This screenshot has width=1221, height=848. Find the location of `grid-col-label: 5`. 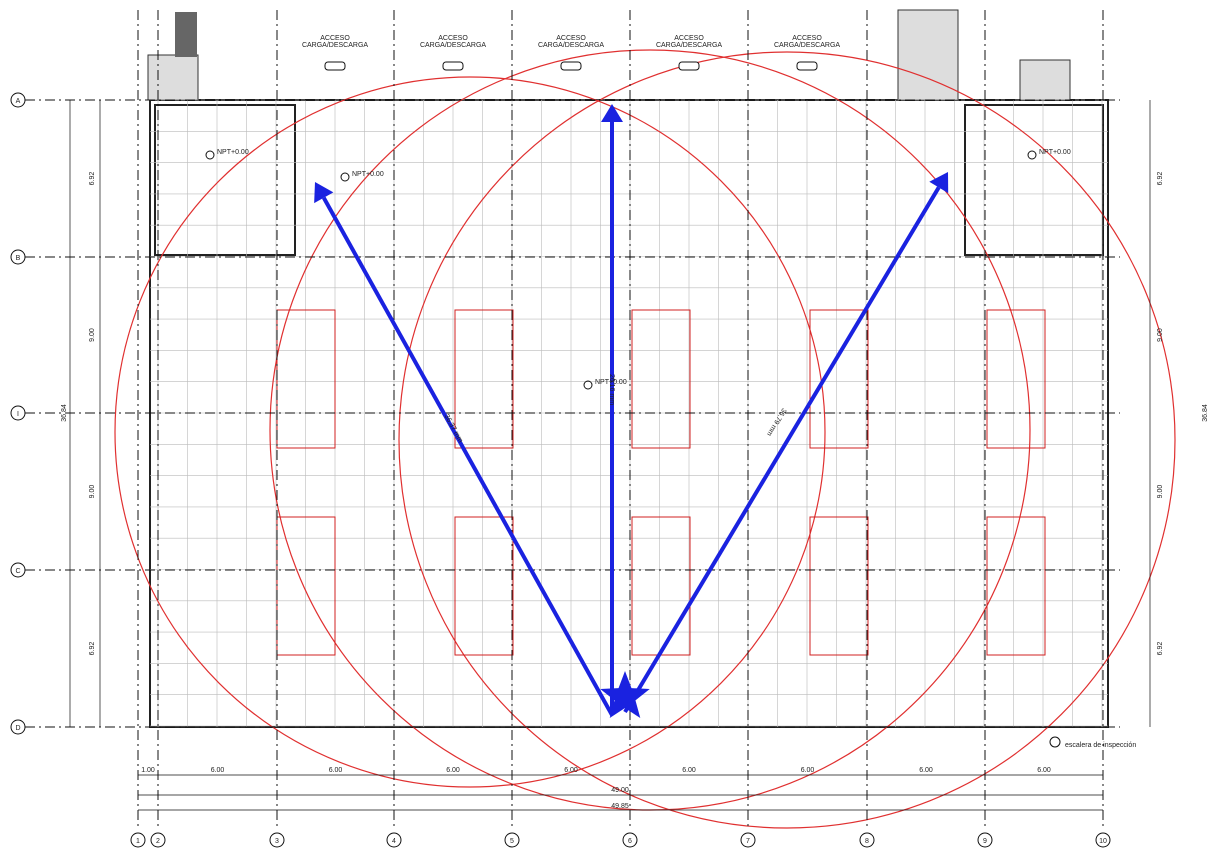

grid-col-label: 5 is located at coordinates (512, 841).